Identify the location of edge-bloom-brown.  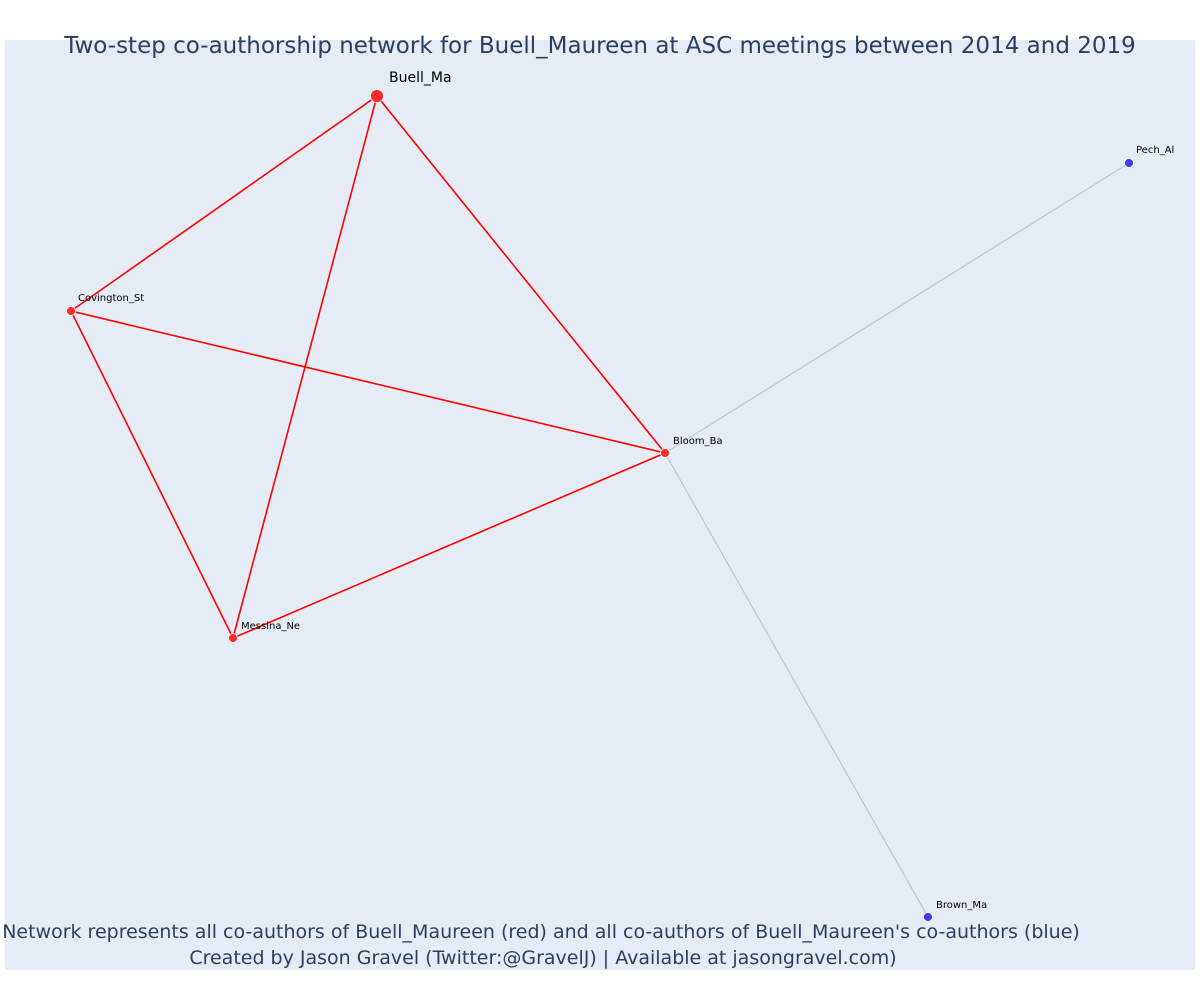
(796, 685).